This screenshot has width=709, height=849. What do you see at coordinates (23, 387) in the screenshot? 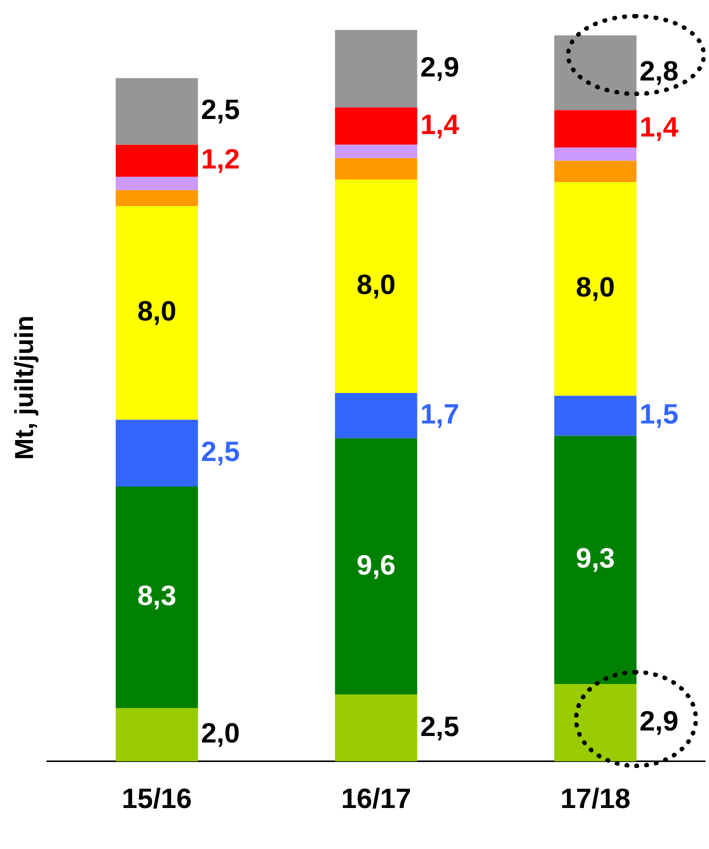
I see `y-axis-title: Mt, juilt/juin` at bounding box center [23, 387].